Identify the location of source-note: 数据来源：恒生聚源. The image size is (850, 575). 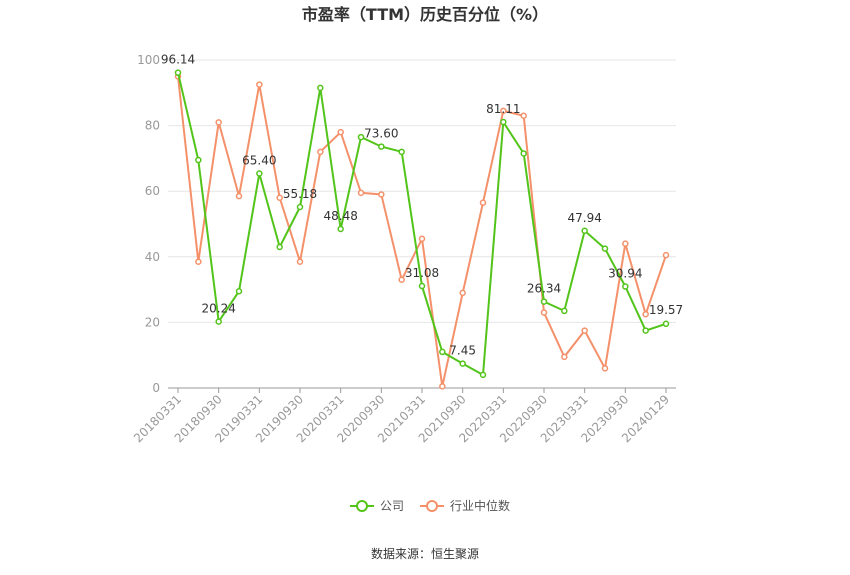
(425, 553).